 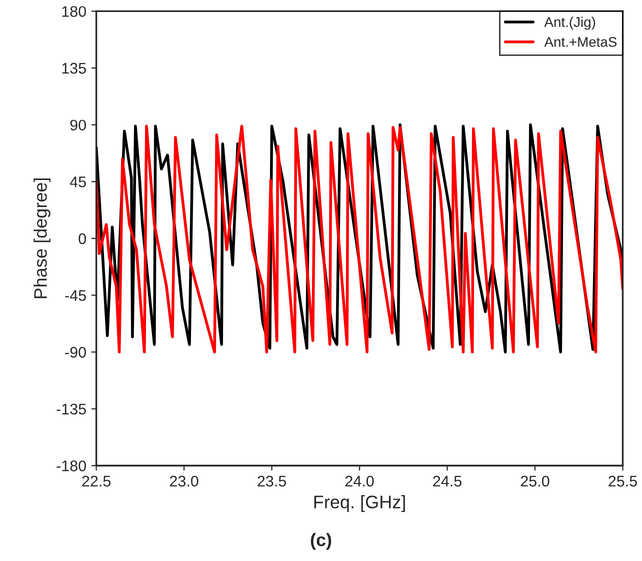 What do you see at coordinates (75, 295) in the screenshot?
I see `y-tick-label: -45` at bounding box center [75, 295].